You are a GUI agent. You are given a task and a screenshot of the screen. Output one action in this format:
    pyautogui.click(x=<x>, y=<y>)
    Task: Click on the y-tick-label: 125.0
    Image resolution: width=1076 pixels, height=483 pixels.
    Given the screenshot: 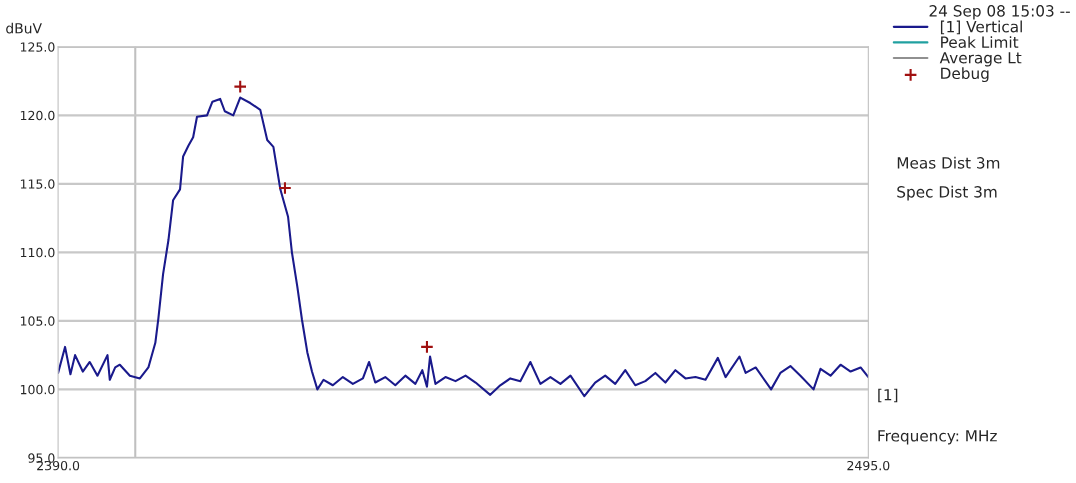 What is the action you would take?
    pyautogui.click(x=37, y=47)
    